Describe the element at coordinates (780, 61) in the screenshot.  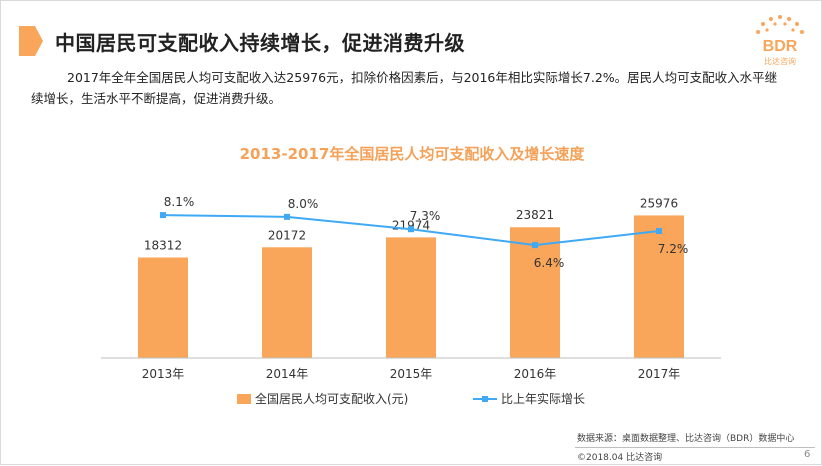
I see `logo-subtext: 比达咨询` at that location.